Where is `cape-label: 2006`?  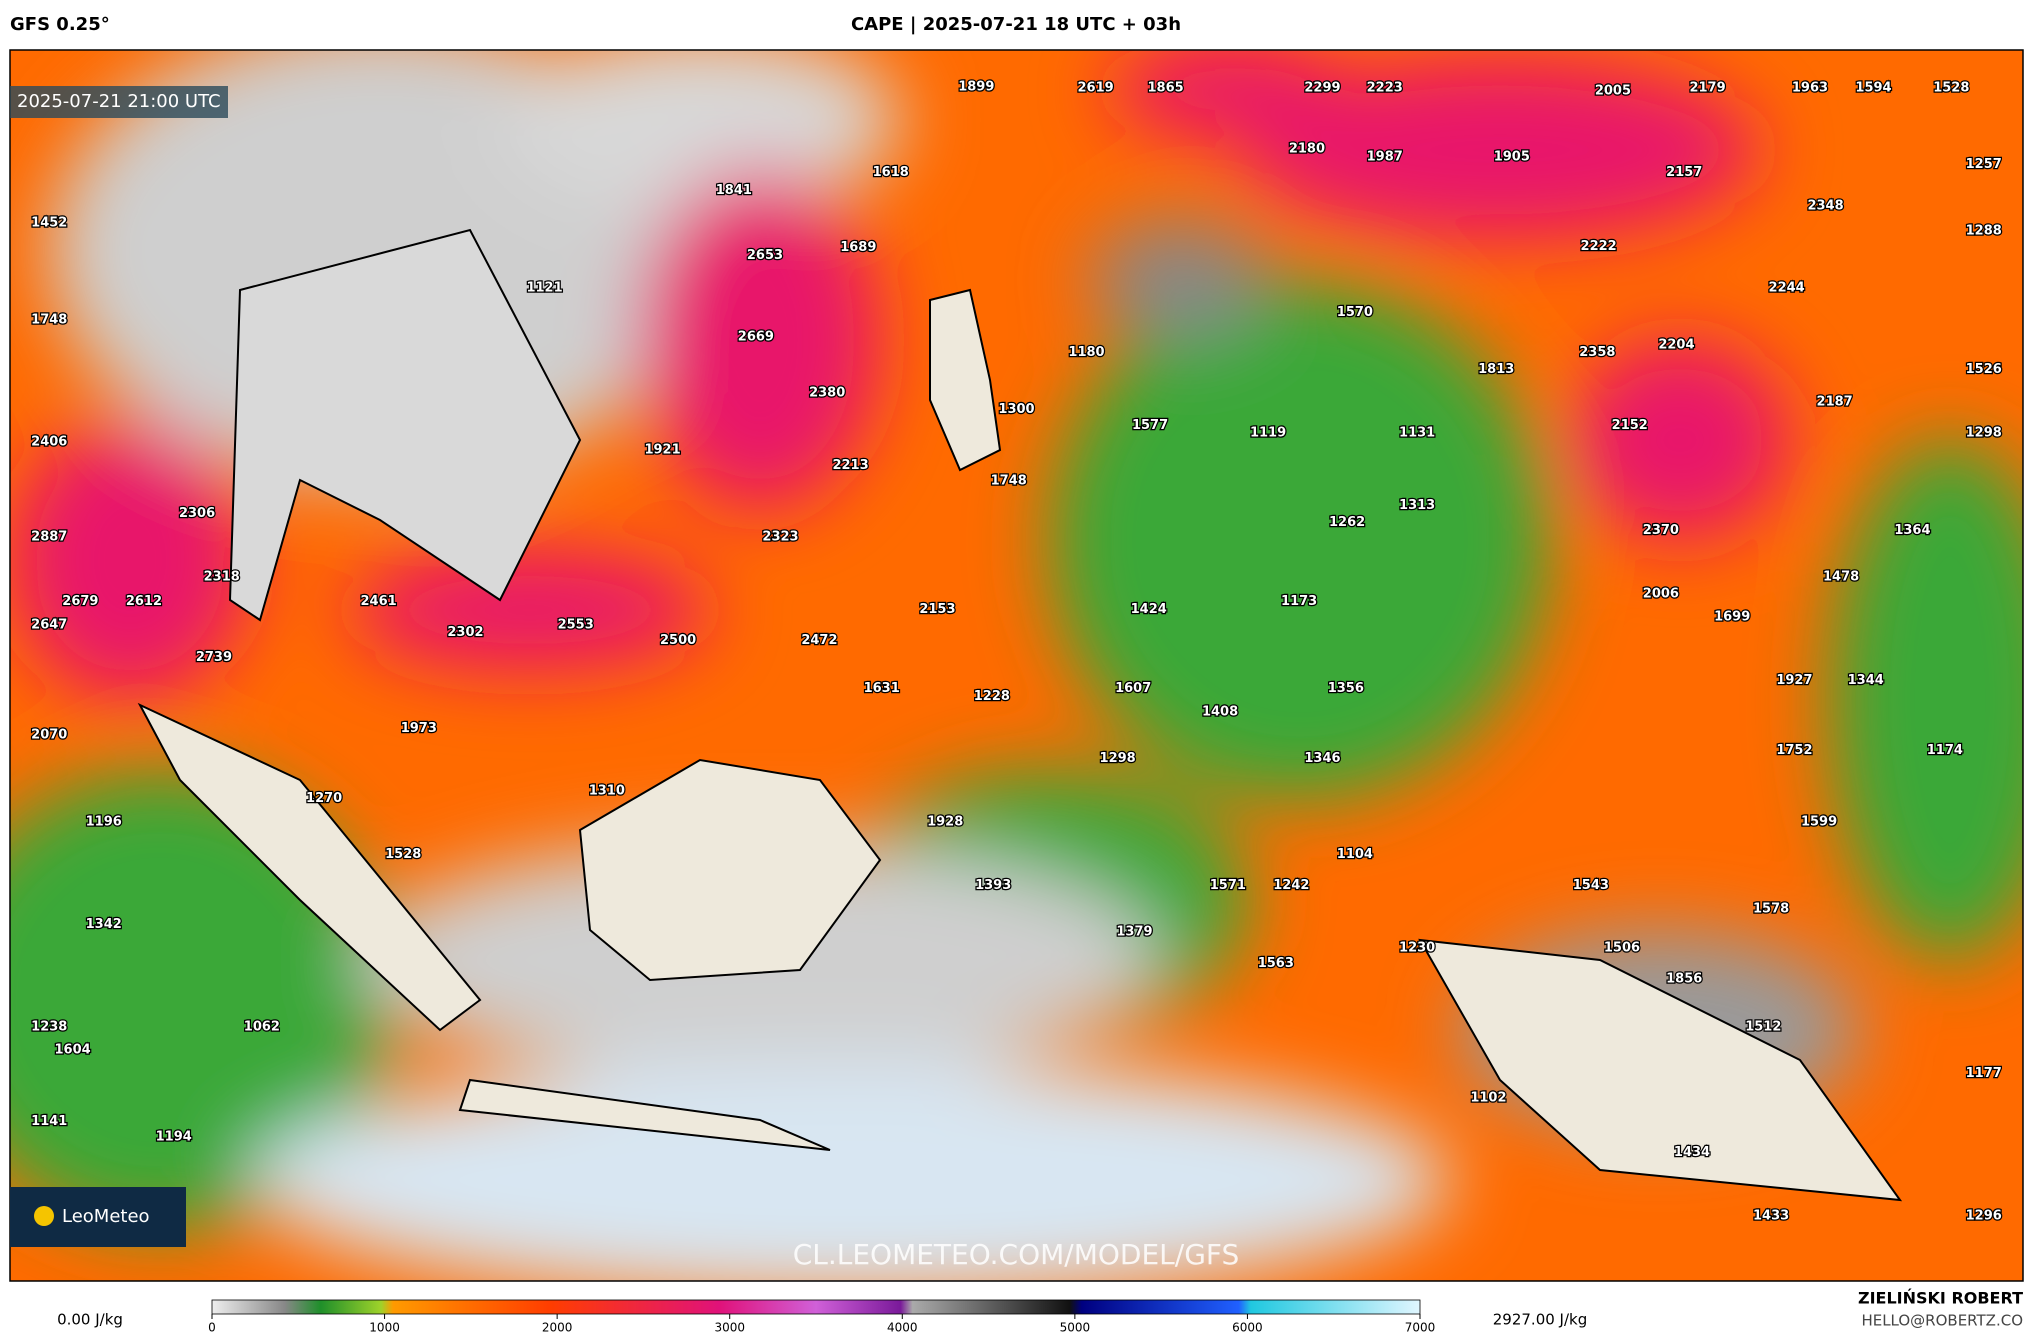 cape-label: 2006 is located at coordinates (1661, 593).